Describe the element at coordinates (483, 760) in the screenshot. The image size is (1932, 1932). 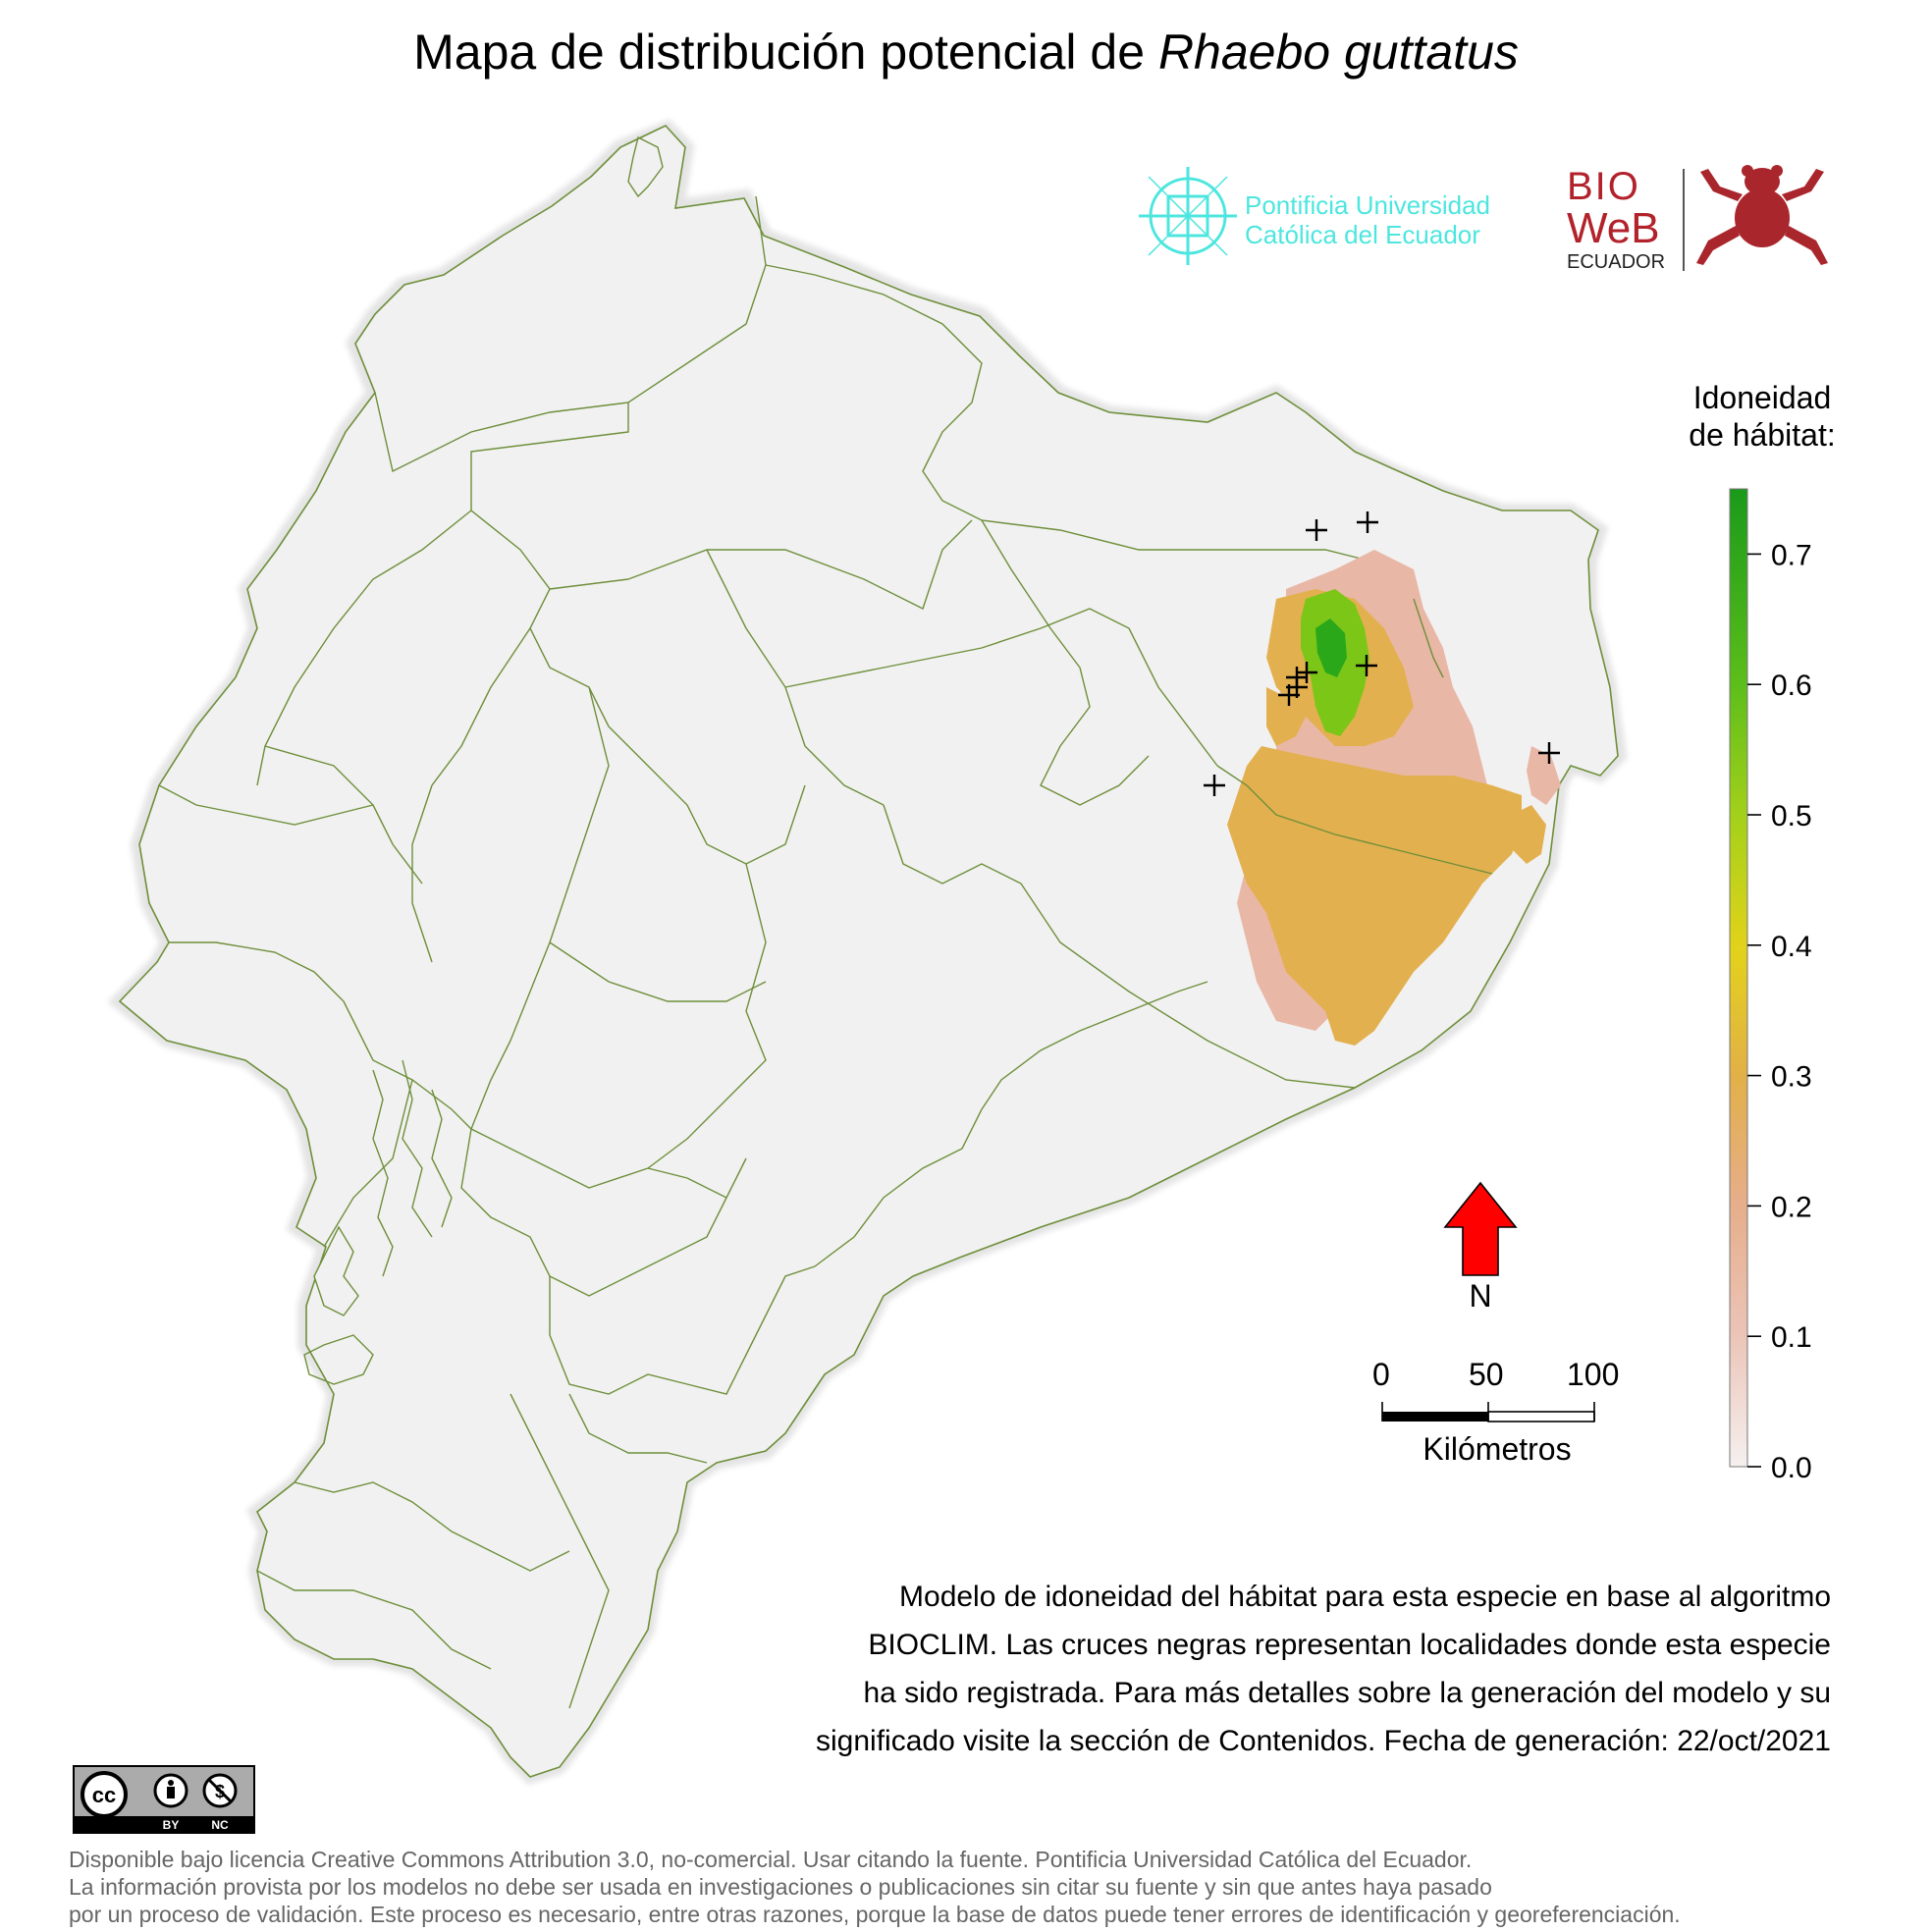
I see `estuary-detail` at that location.